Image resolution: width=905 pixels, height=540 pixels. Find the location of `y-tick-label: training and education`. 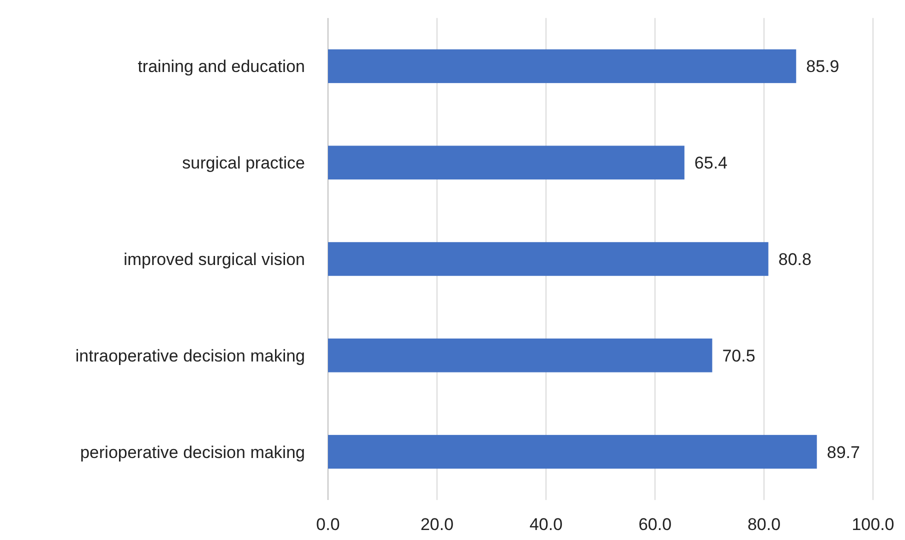

y-tick-label: training and education is located at coordinates (221, 66).